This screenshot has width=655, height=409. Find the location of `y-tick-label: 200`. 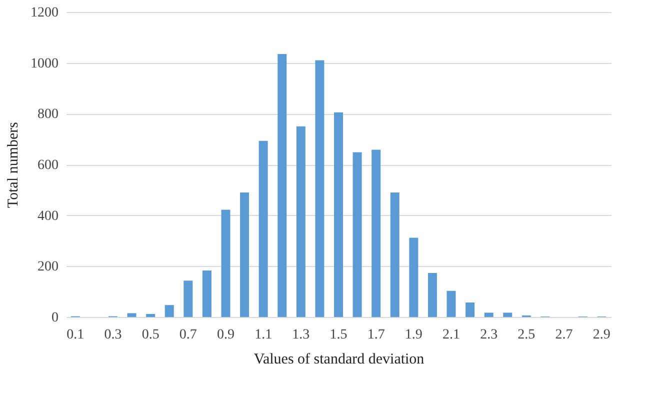

y-tick-label: 200 is located at coordinates (48, 267).